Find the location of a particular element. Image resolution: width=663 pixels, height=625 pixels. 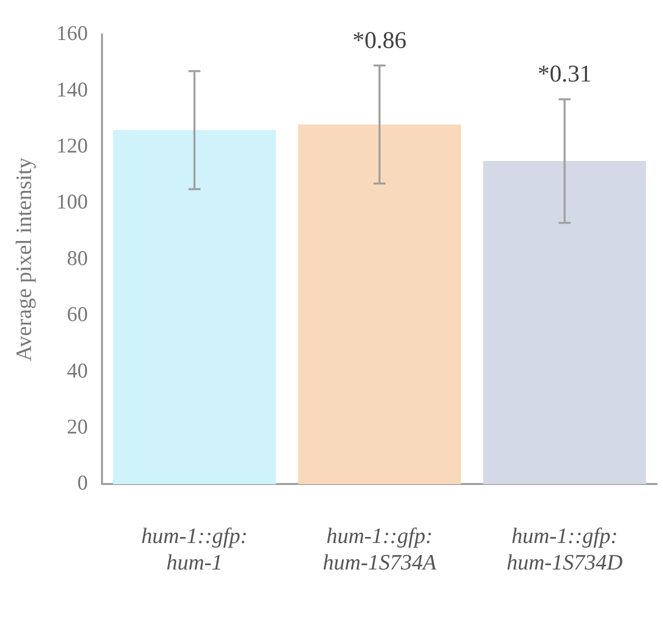

y-tick-label: 80 is located at coordinates (77, 258).